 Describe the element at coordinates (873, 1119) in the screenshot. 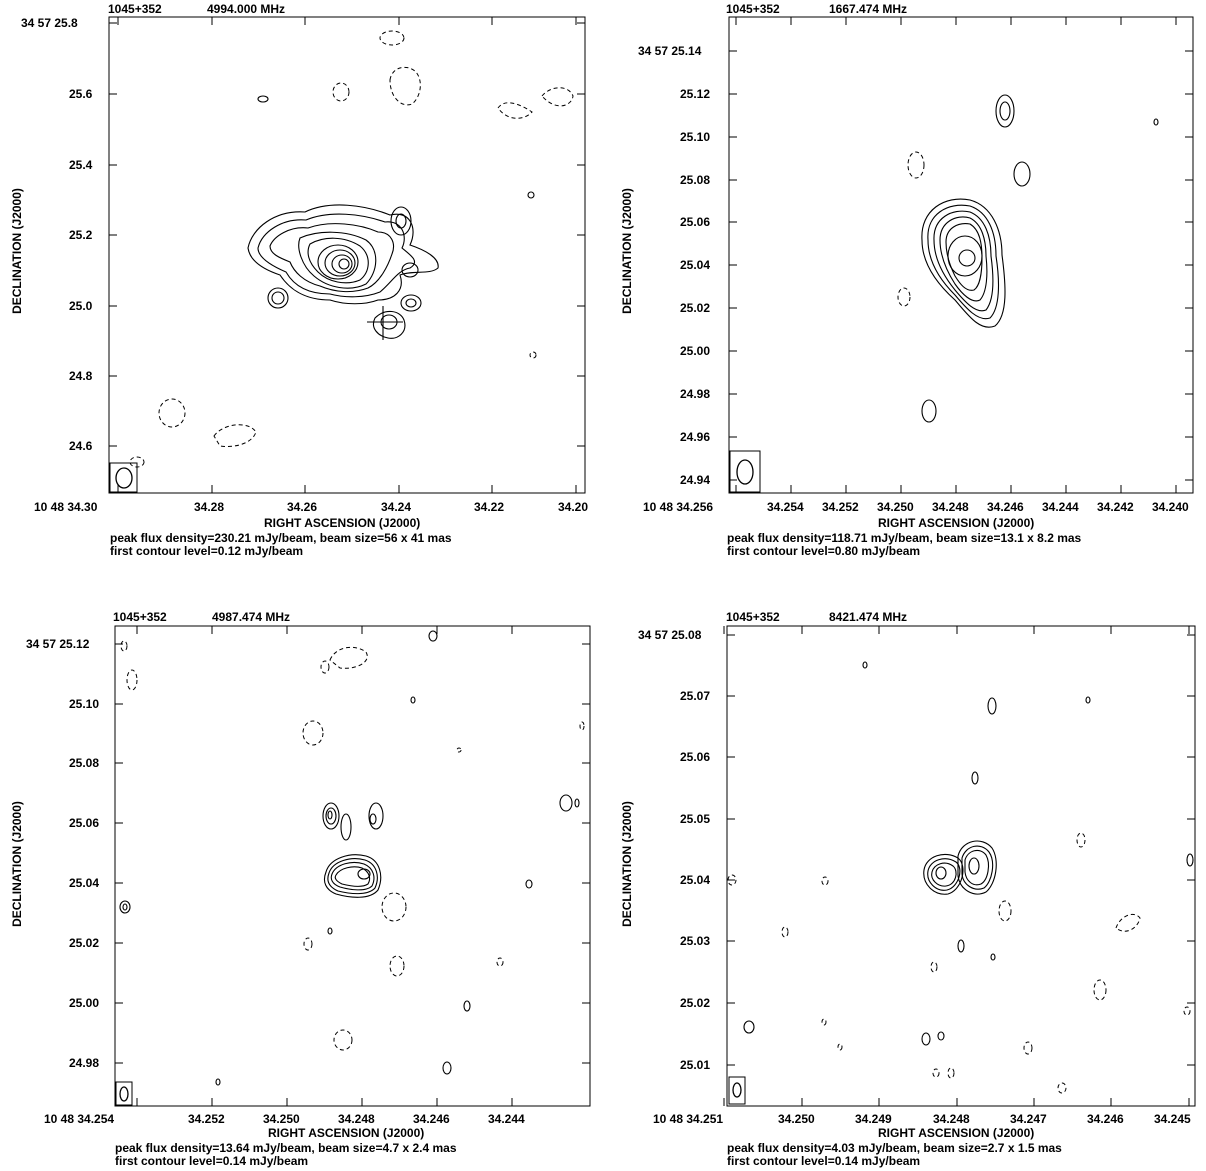

I see `x-tick: 34.249` at that location.